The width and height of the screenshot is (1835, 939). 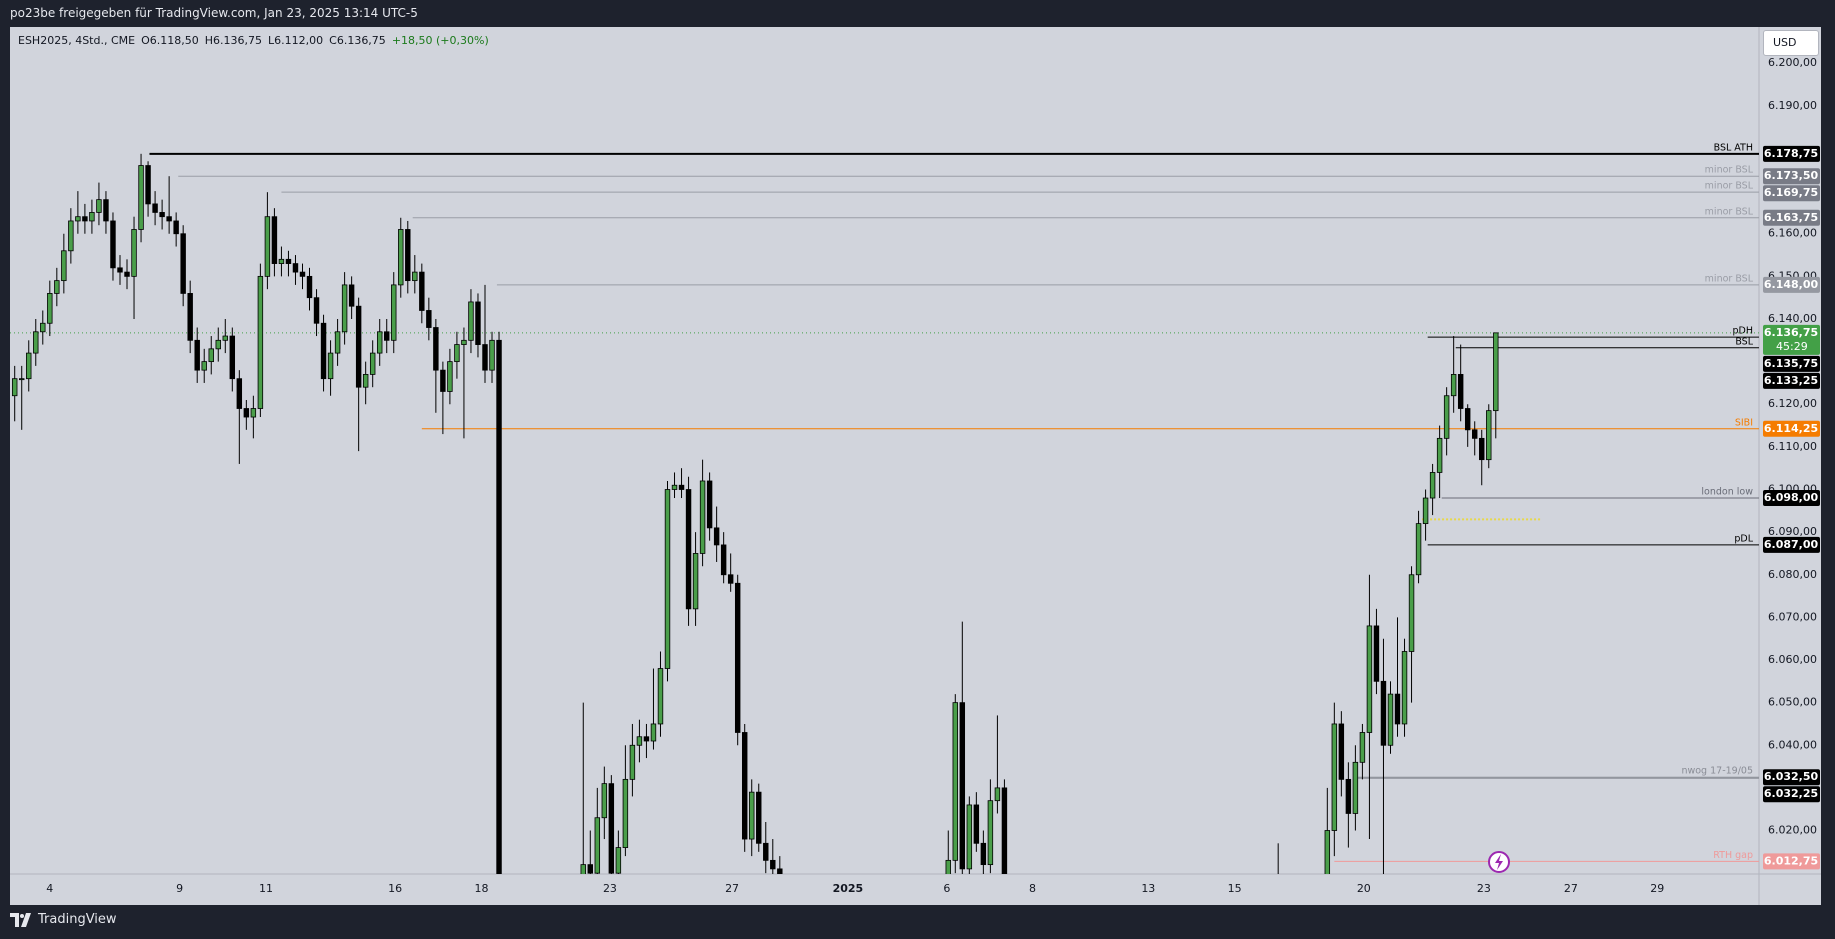 I want to click on x-tick-label: 23, so click(x=610, y=888).